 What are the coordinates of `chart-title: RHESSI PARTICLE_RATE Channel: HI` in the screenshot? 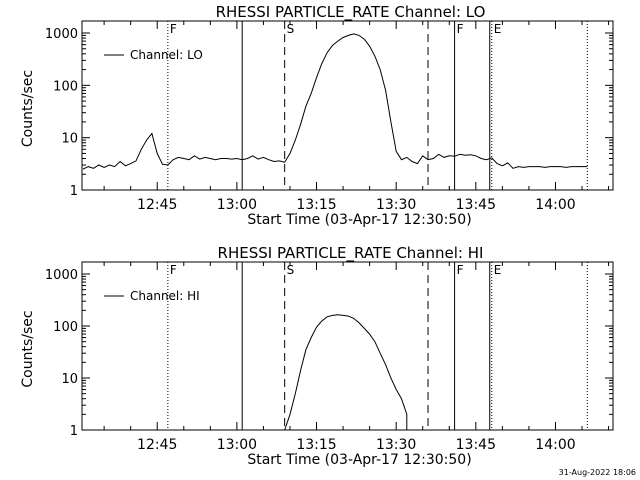 It's located at (351, 253).